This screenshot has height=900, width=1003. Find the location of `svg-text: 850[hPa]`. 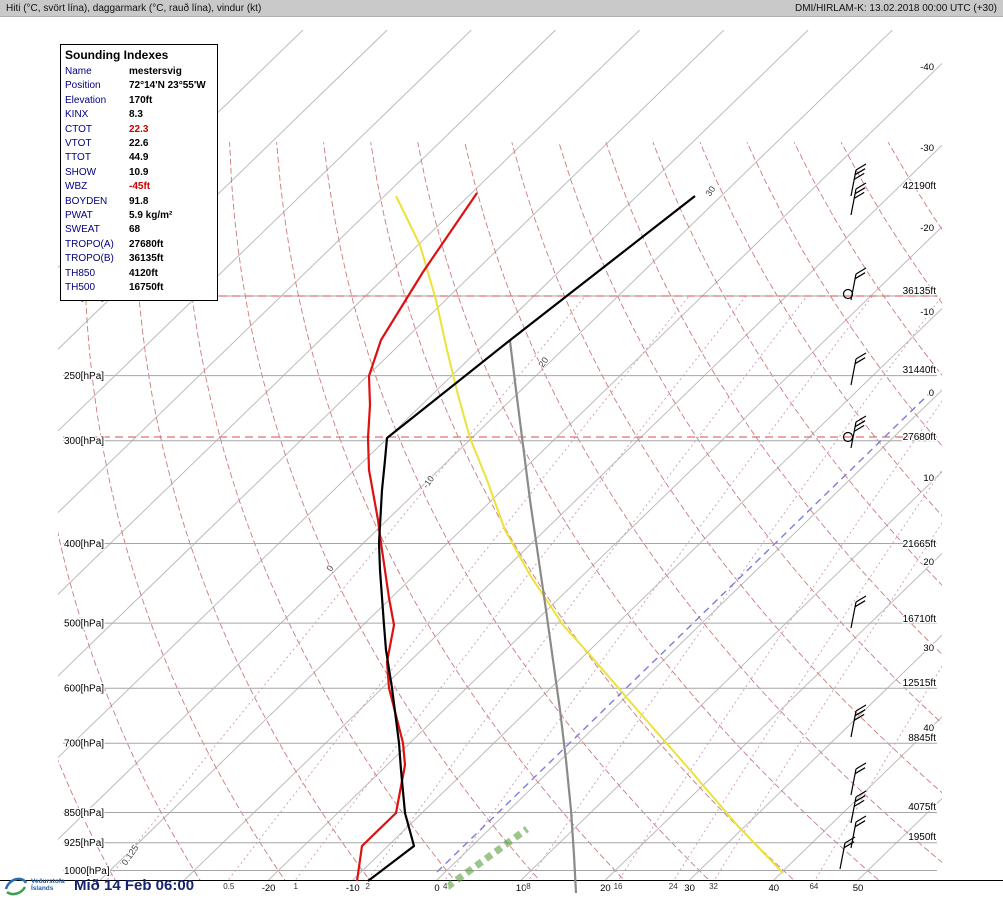

svg-text: 850[hPa] is located at coordinates (84, 813).